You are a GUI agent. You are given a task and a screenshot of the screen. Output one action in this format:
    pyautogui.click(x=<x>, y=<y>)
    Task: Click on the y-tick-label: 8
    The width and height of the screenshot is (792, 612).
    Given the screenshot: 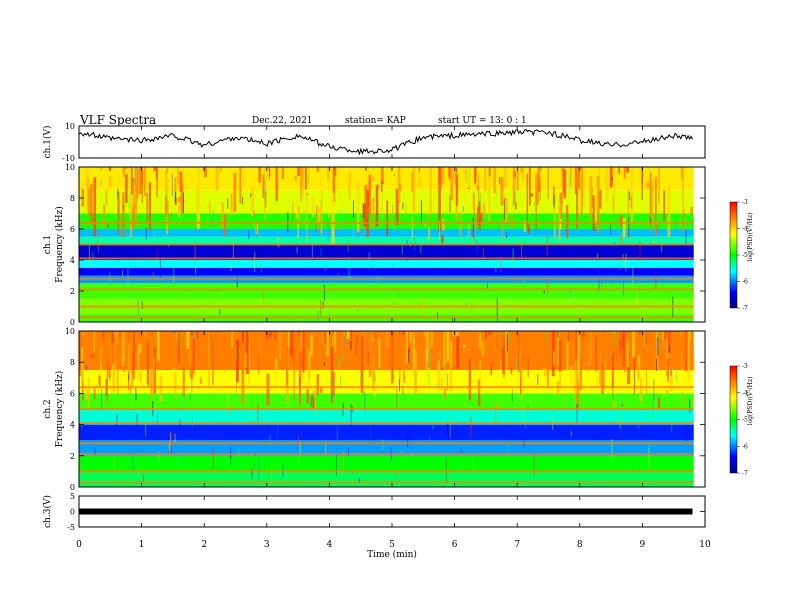 What is the action you would take?
    pyautogui.click(x=72, y=362)
    